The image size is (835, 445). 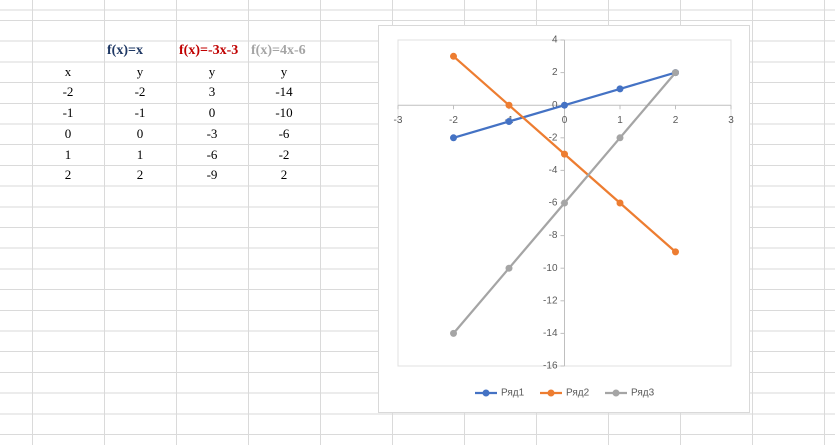 I want to click on legend-label: Ряд2, so click(x=578, y=393).